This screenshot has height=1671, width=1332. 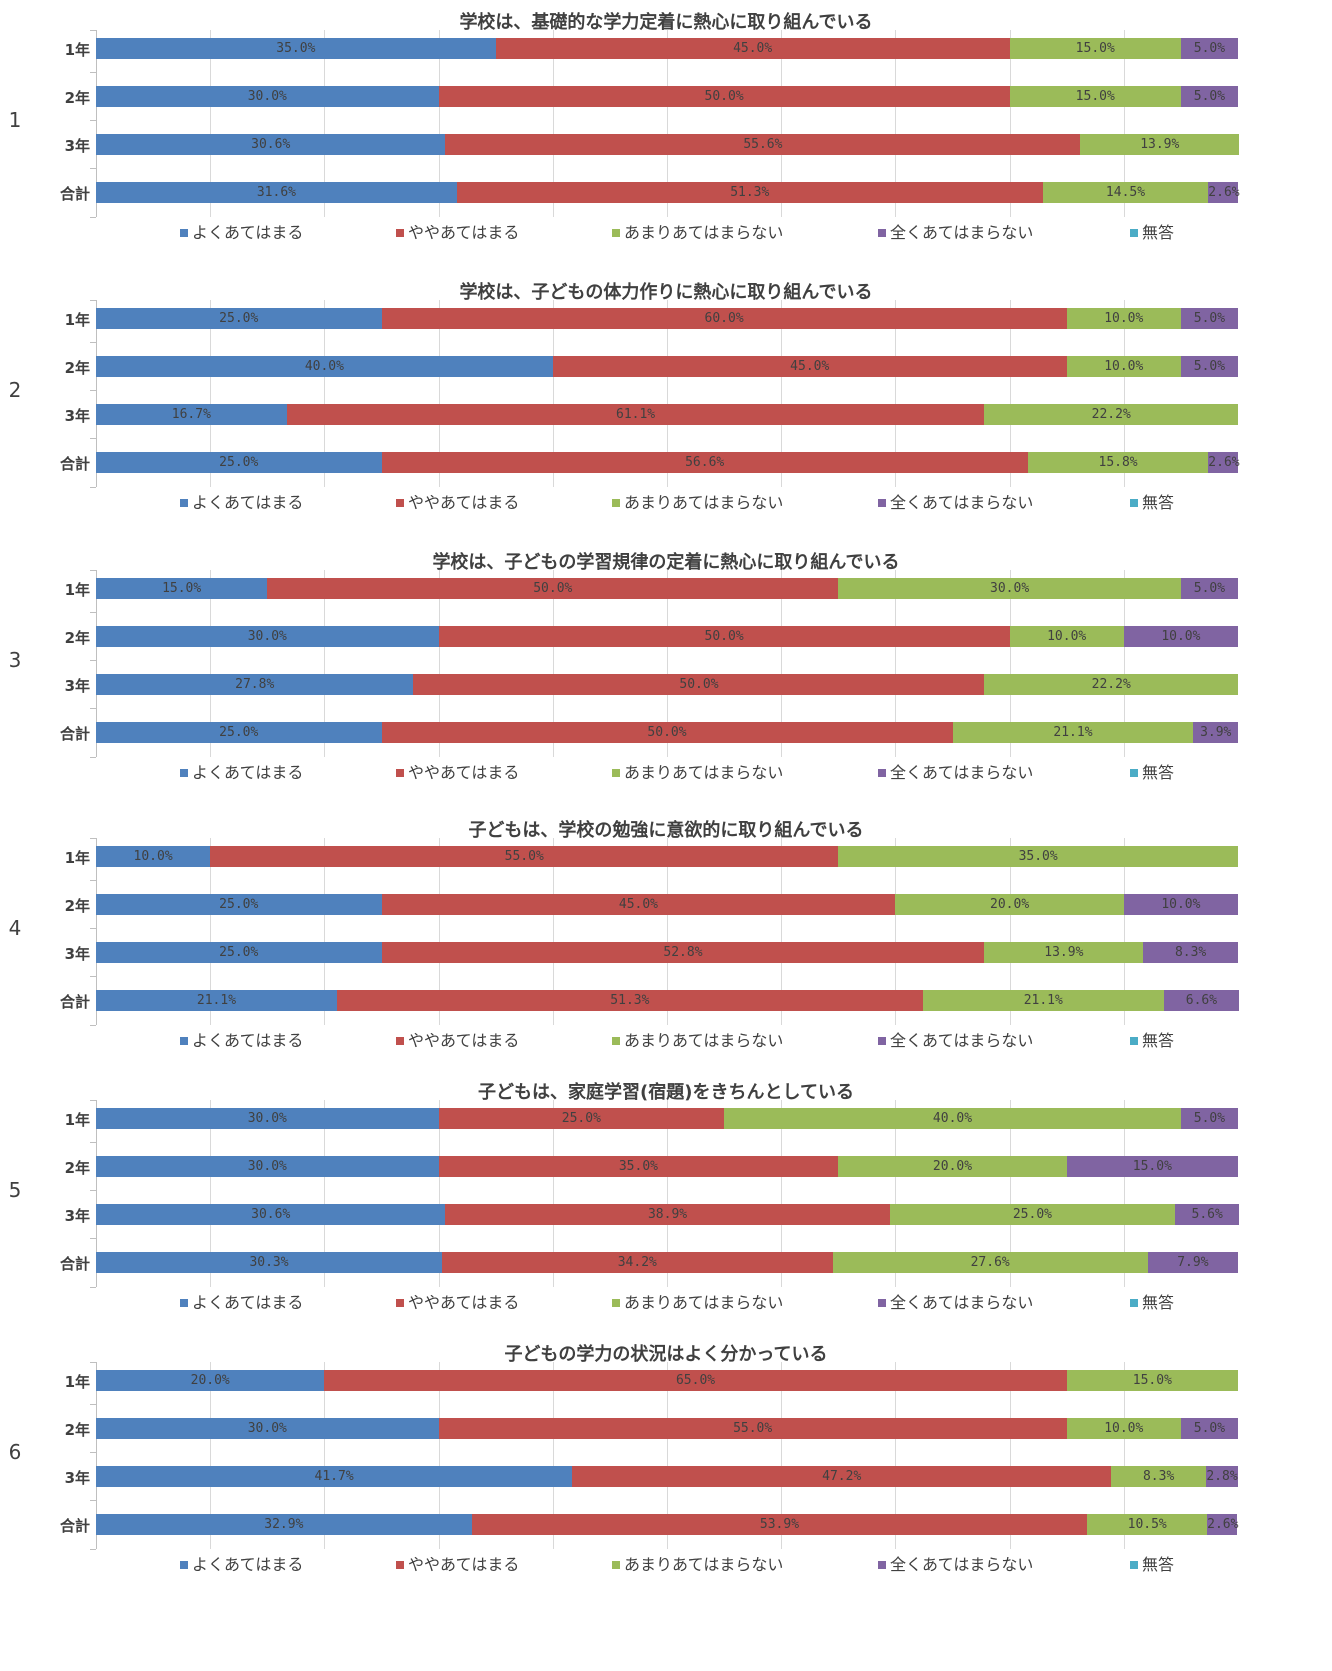 I want to click on bar-segment: 6.6%, so click(x=1201, y=1000).